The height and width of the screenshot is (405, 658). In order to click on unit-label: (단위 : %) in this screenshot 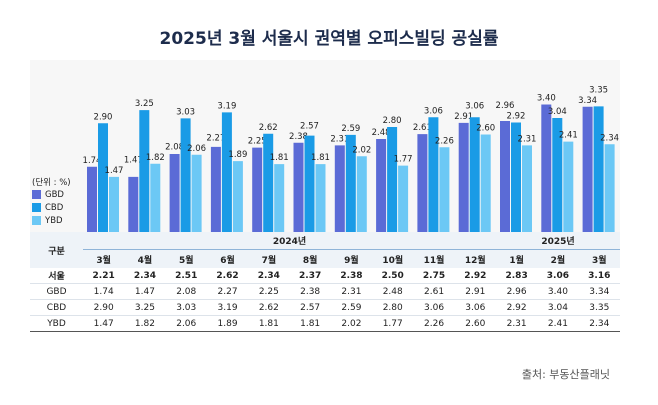, I will do `click(51, 182)`.